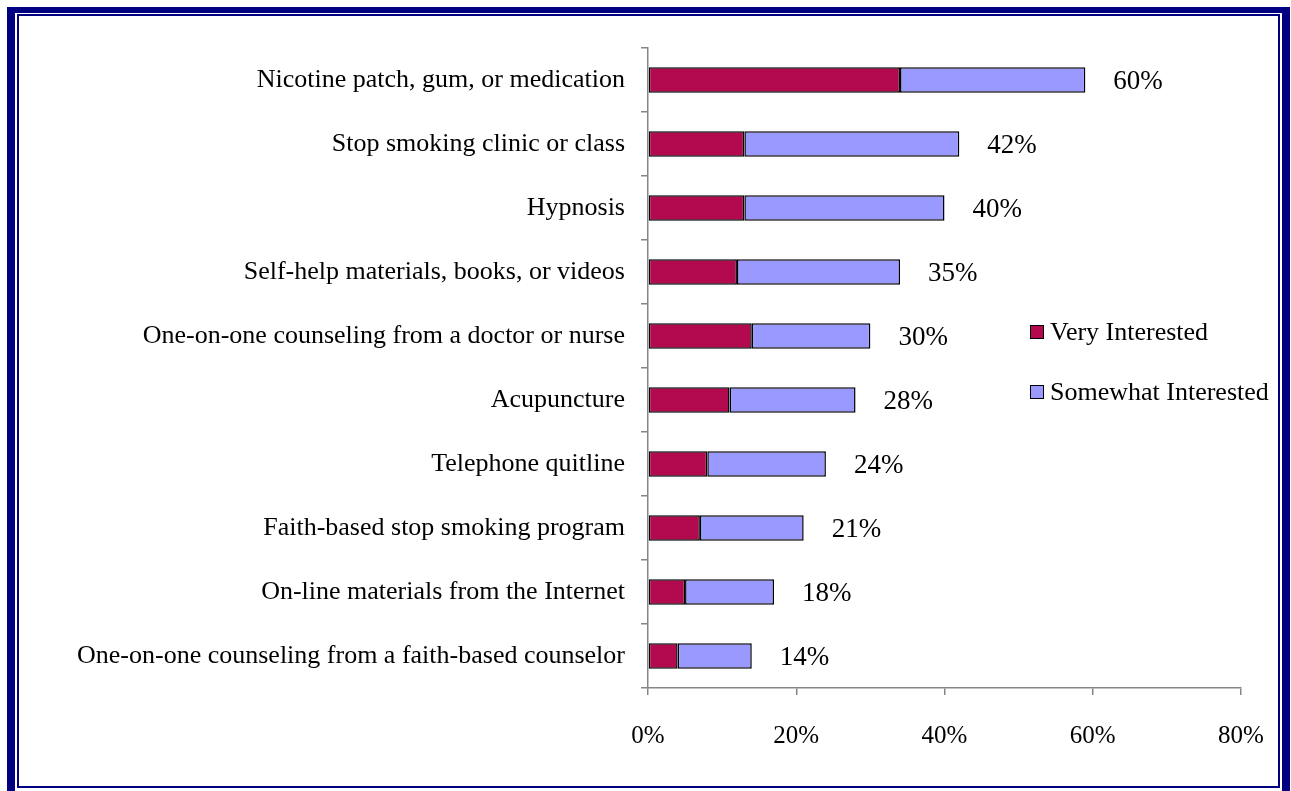  Describe the element at coordinates (997, 208) in the screenshot. I see `total-label: 40%` at that location.